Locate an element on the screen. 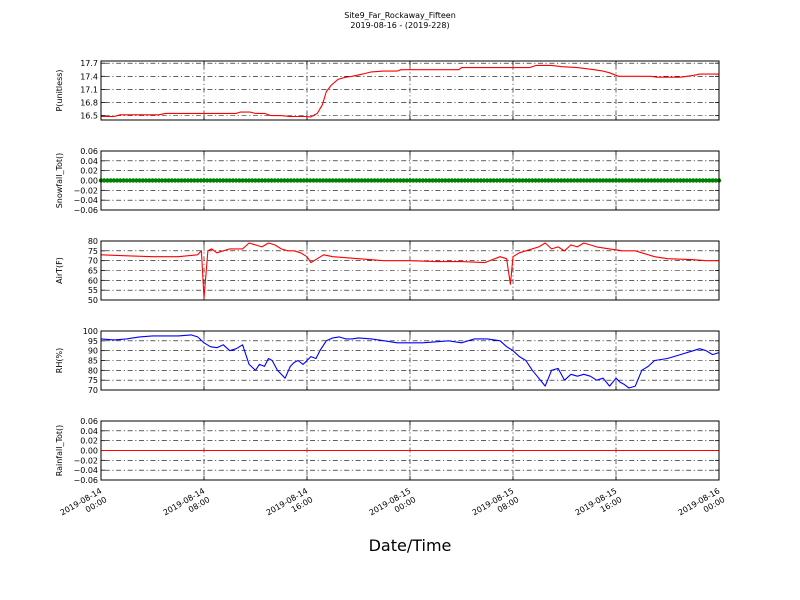  chart-subtitle: 2019-08-16 - (2019-228) is located at coordinates (400, 25).